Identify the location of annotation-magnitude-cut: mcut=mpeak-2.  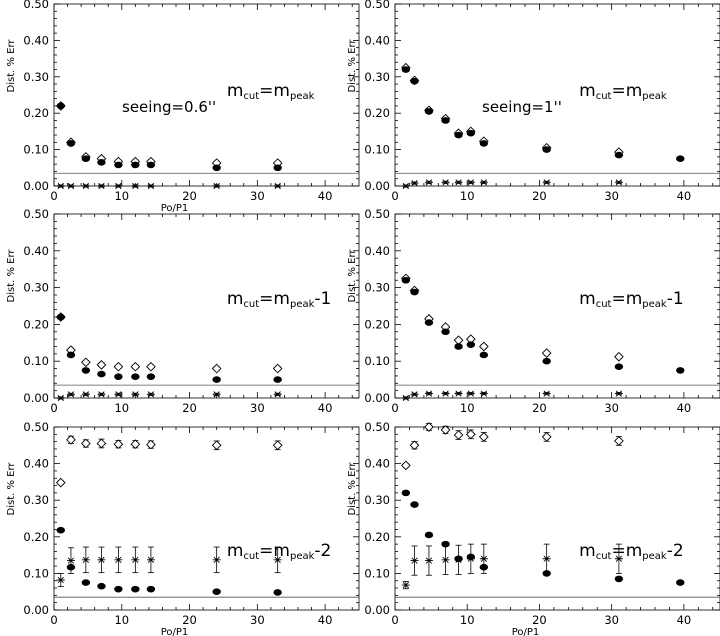
(279, 551).